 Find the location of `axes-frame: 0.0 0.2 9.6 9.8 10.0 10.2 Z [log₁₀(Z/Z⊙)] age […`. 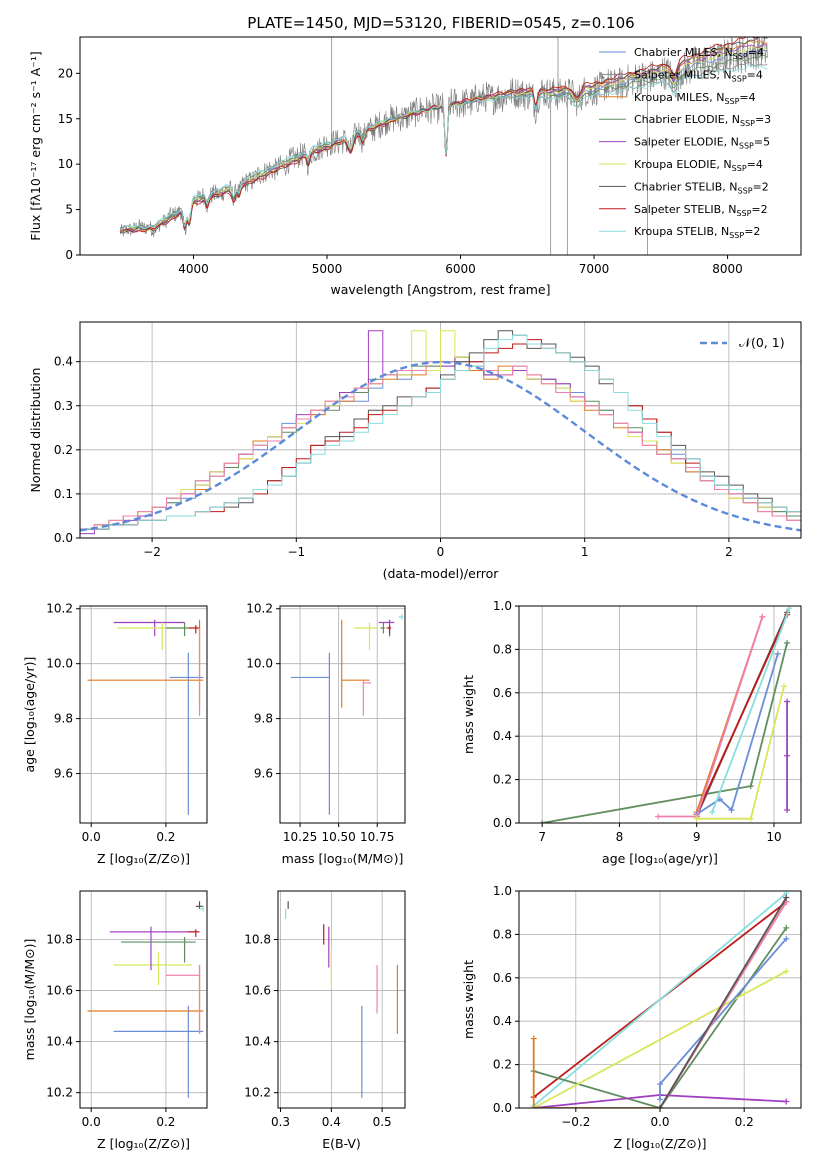

axes-frame: 0.0 0.2 9.6 9.8 10.0 10.2 Z [log₁₀(Z/Z⊙)] age [… is located at coordinates (115, 734).